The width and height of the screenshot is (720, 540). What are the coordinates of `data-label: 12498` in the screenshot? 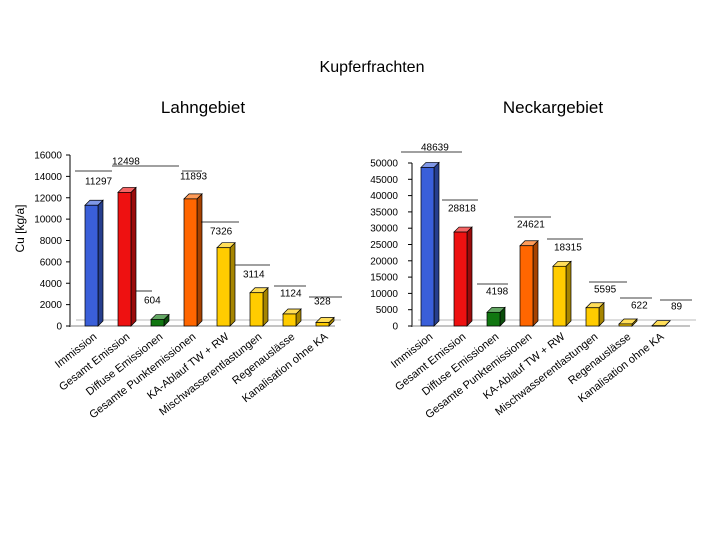 It's located at (126, 162).